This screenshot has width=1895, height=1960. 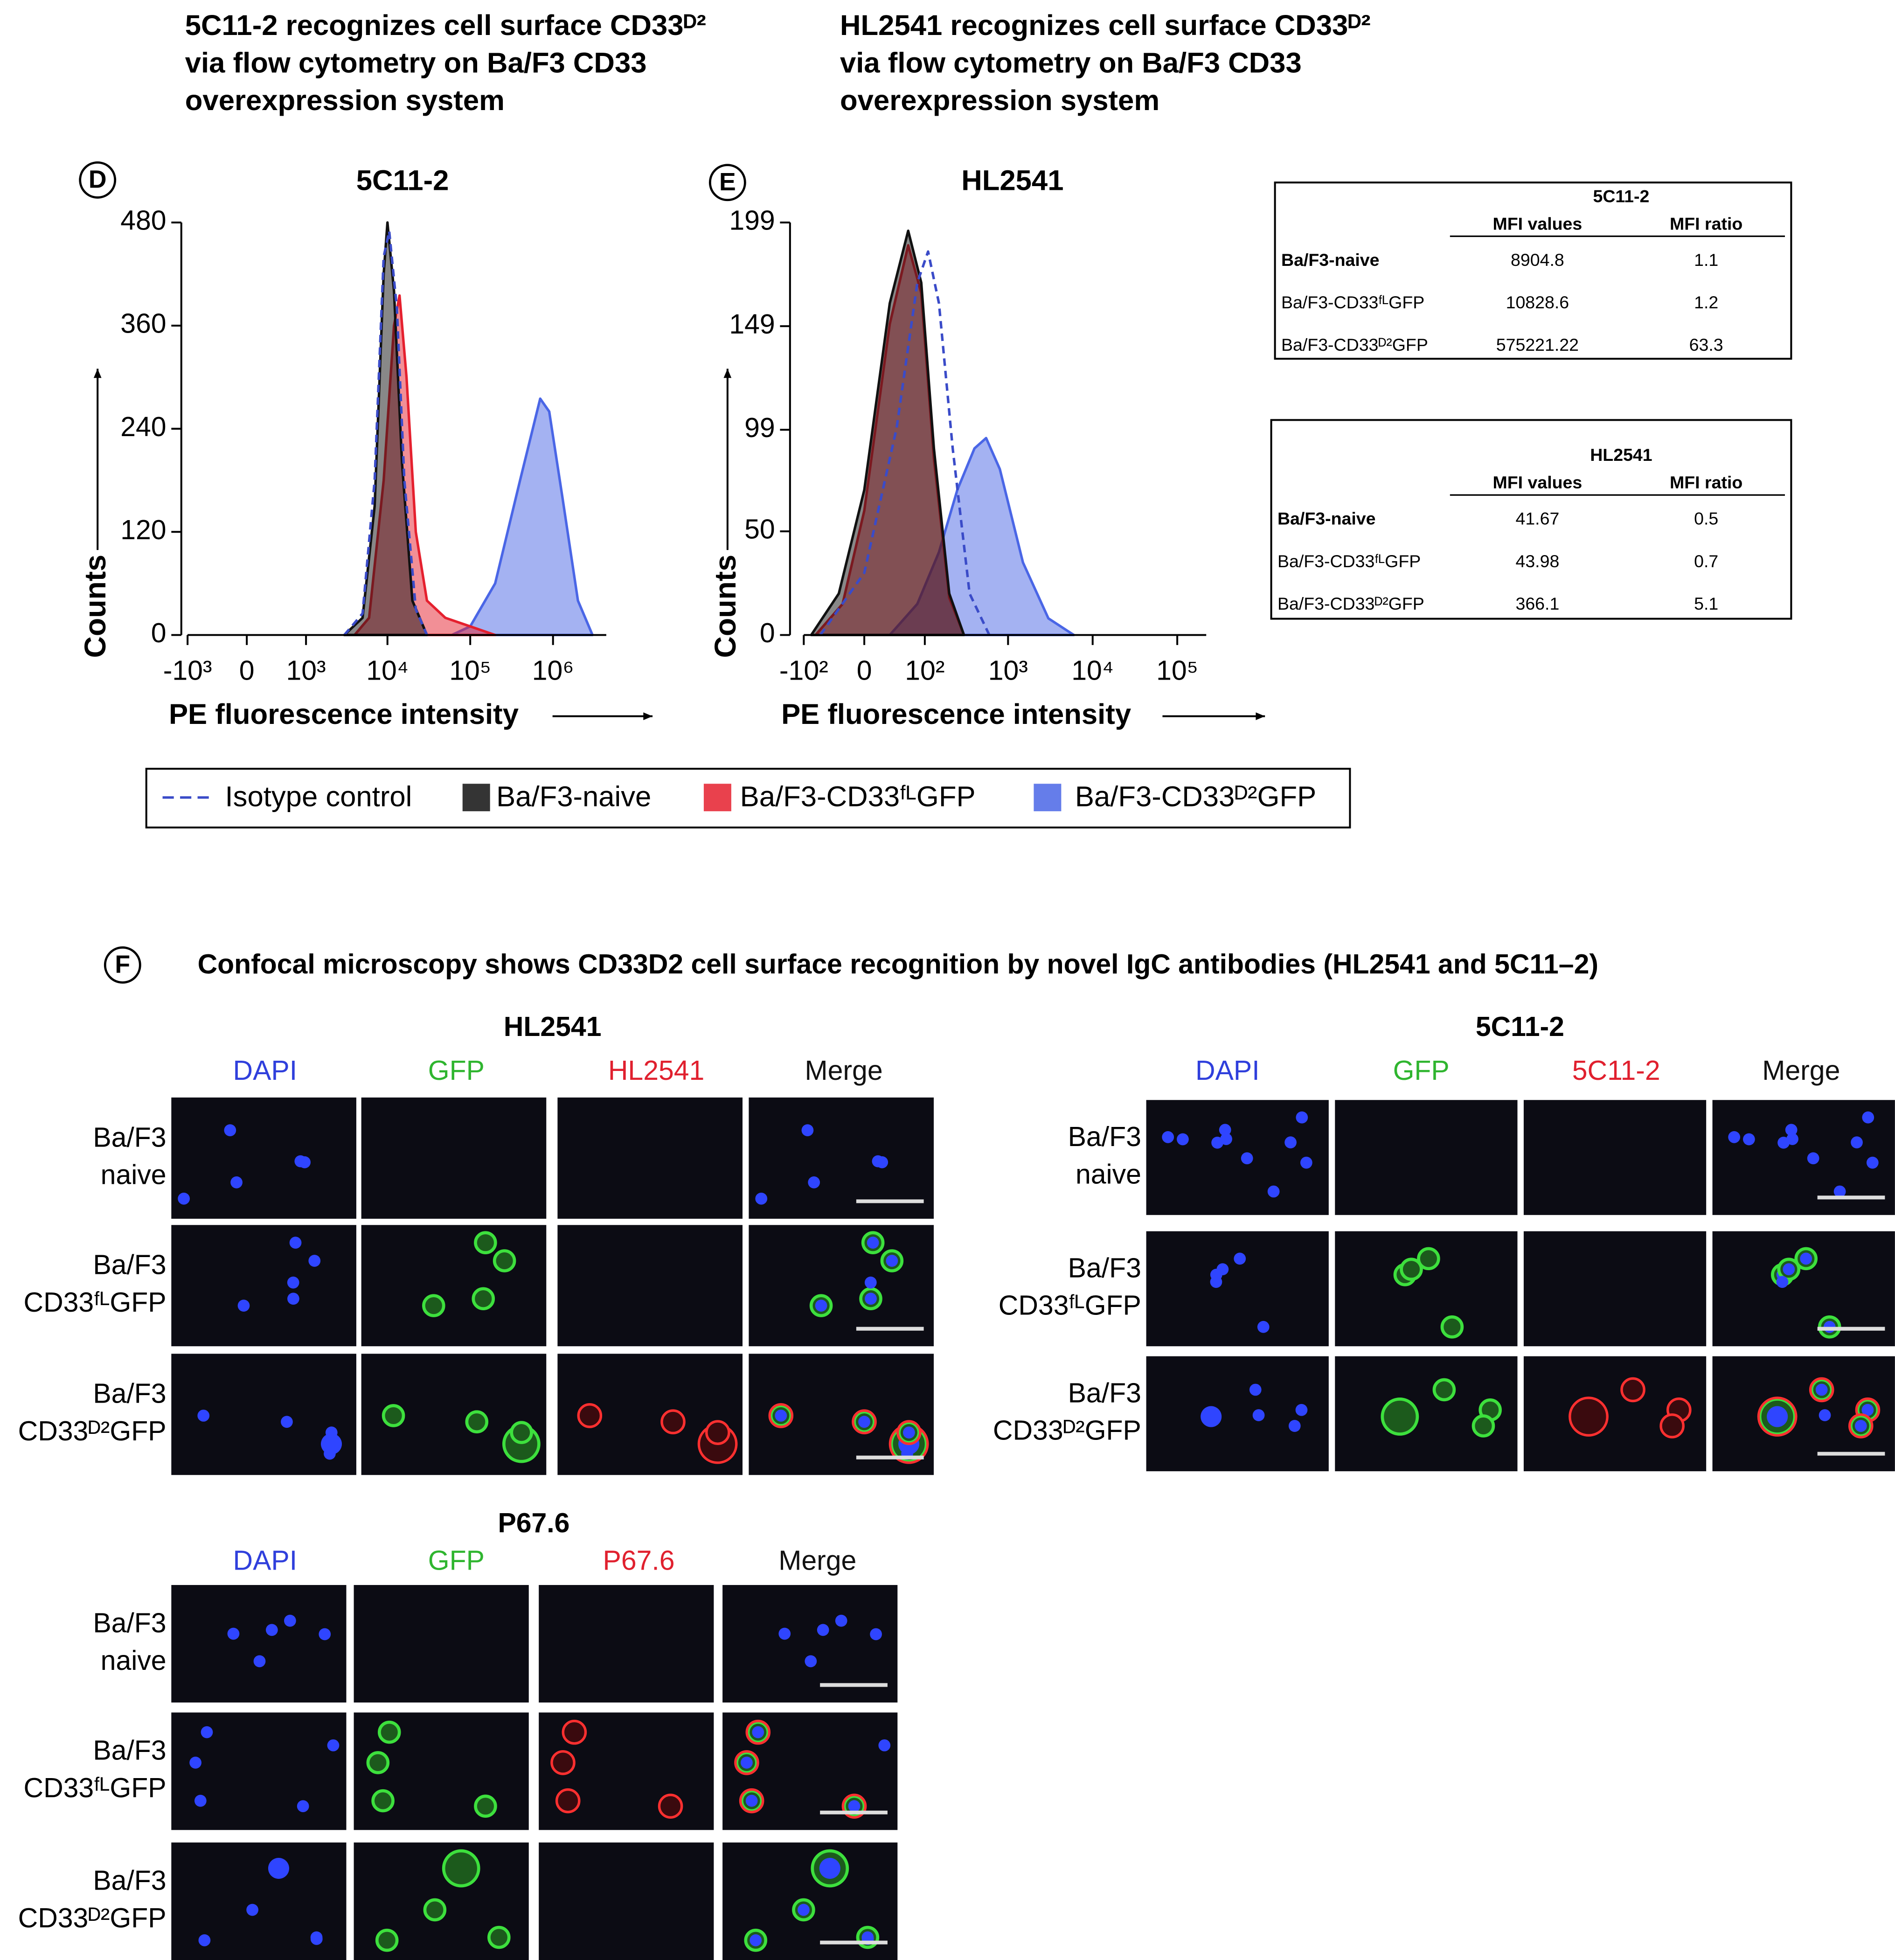 What do you see at coordinates (1706, 519) in the screenshot?
I see `table-cell: 0.5` at bounding box center [1706, 519].